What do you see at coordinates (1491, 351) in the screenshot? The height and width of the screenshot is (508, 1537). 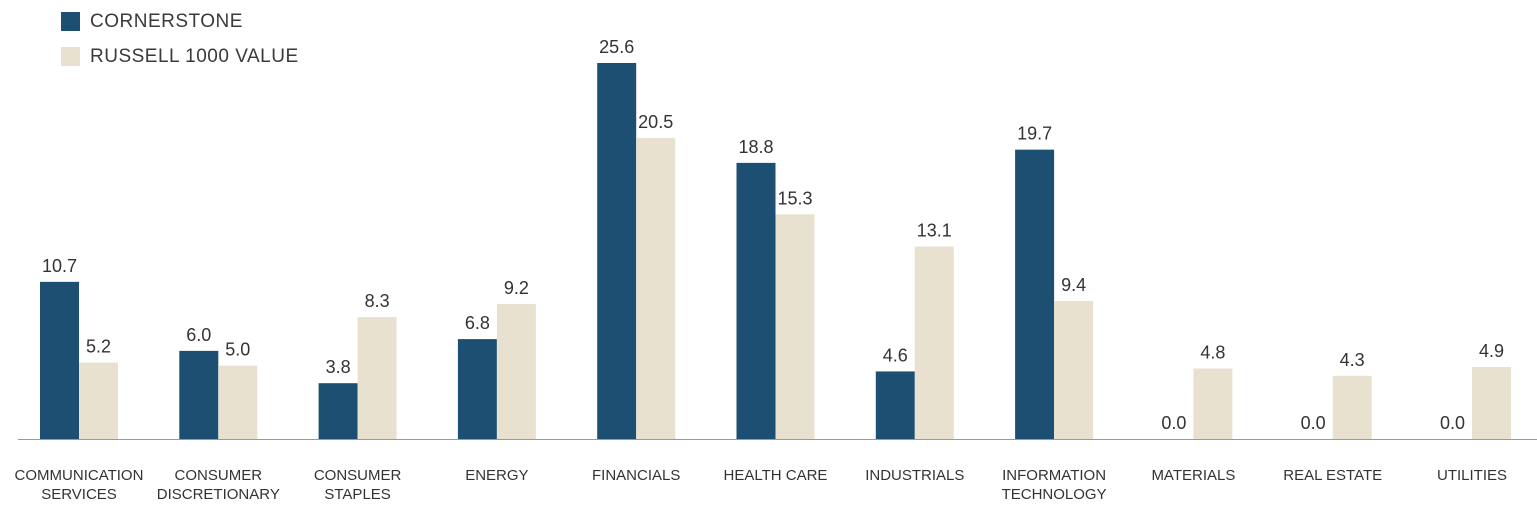 I see `data-label-russell-10: 4.9` at bounding box center [1491, 351].